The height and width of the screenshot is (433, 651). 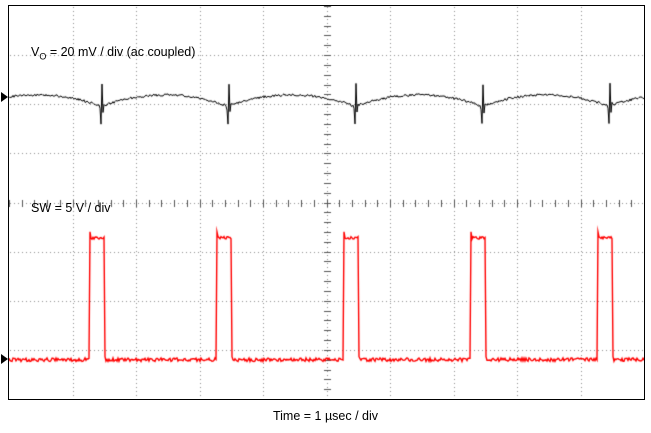 What do you see at coordinates (325, 416) in the screenshot?
I see `time-axis-label: Time = 1 µsec / div` at bounding box center [325, 416].